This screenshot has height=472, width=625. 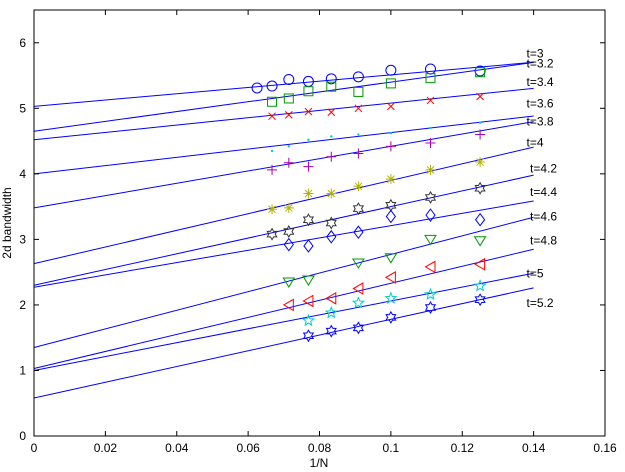 What do you see at coordinates (539, 82) in the screenshot?
I see `series-label: t=3.4` at bounding box center [539, 82].